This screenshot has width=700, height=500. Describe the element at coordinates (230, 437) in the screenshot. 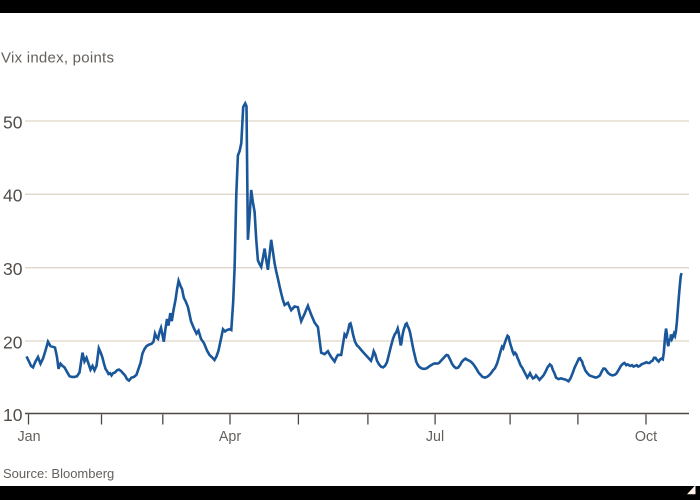

I see `svg-text: Apr` at that location.